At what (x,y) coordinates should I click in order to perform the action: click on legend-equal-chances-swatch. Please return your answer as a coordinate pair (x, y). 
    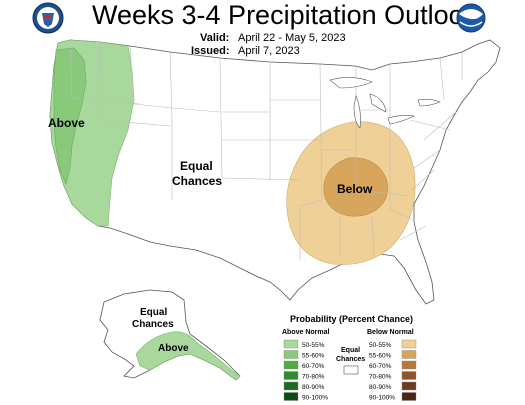
    Looking at the image, I should click on (351, 370).